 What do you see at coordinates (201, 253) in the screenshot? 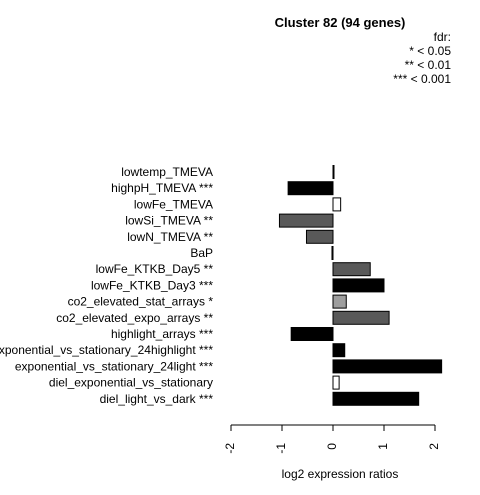
I see `category-label: BaP` at bounding box center [201, 253].